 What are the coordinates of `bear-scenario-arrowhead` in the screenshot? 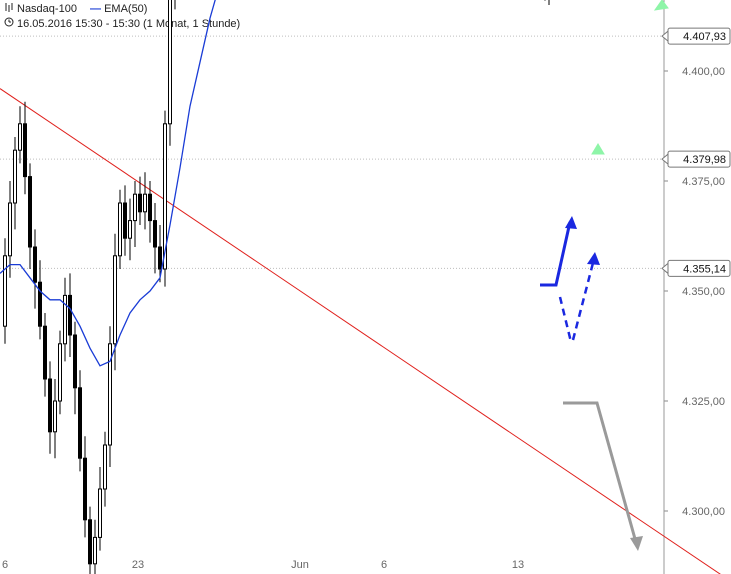 It's located at (636, 543).